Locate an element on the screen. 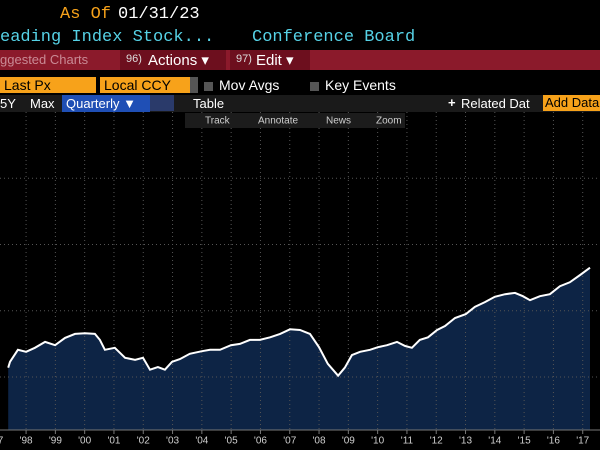 This screenshot has height=450, width=600. key-events-toggle: Key Events is located at coordinates (353, 85).